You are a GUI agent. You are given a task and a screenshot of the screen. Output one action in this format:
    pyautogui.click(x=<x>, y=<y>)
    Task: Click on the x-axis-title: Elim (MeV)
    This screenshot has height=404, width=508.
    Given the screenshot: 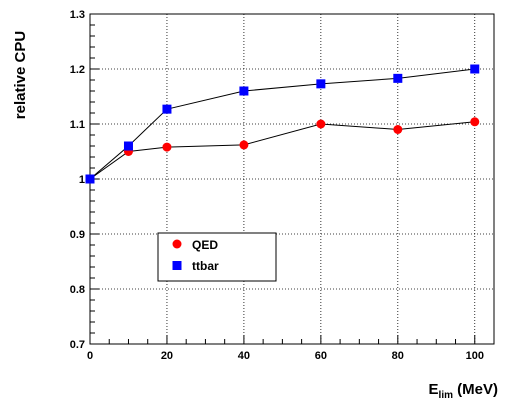 What is the action you would take?
    pyautogui.click(x=463, y=391)
    